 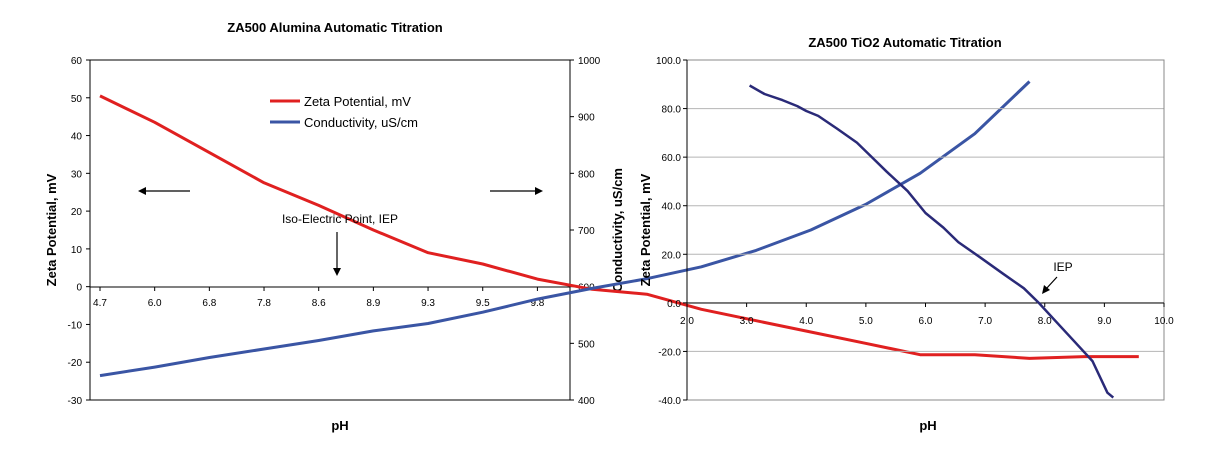 I want to click on x-tick-label: 4.0, so click(x=806, y=321).